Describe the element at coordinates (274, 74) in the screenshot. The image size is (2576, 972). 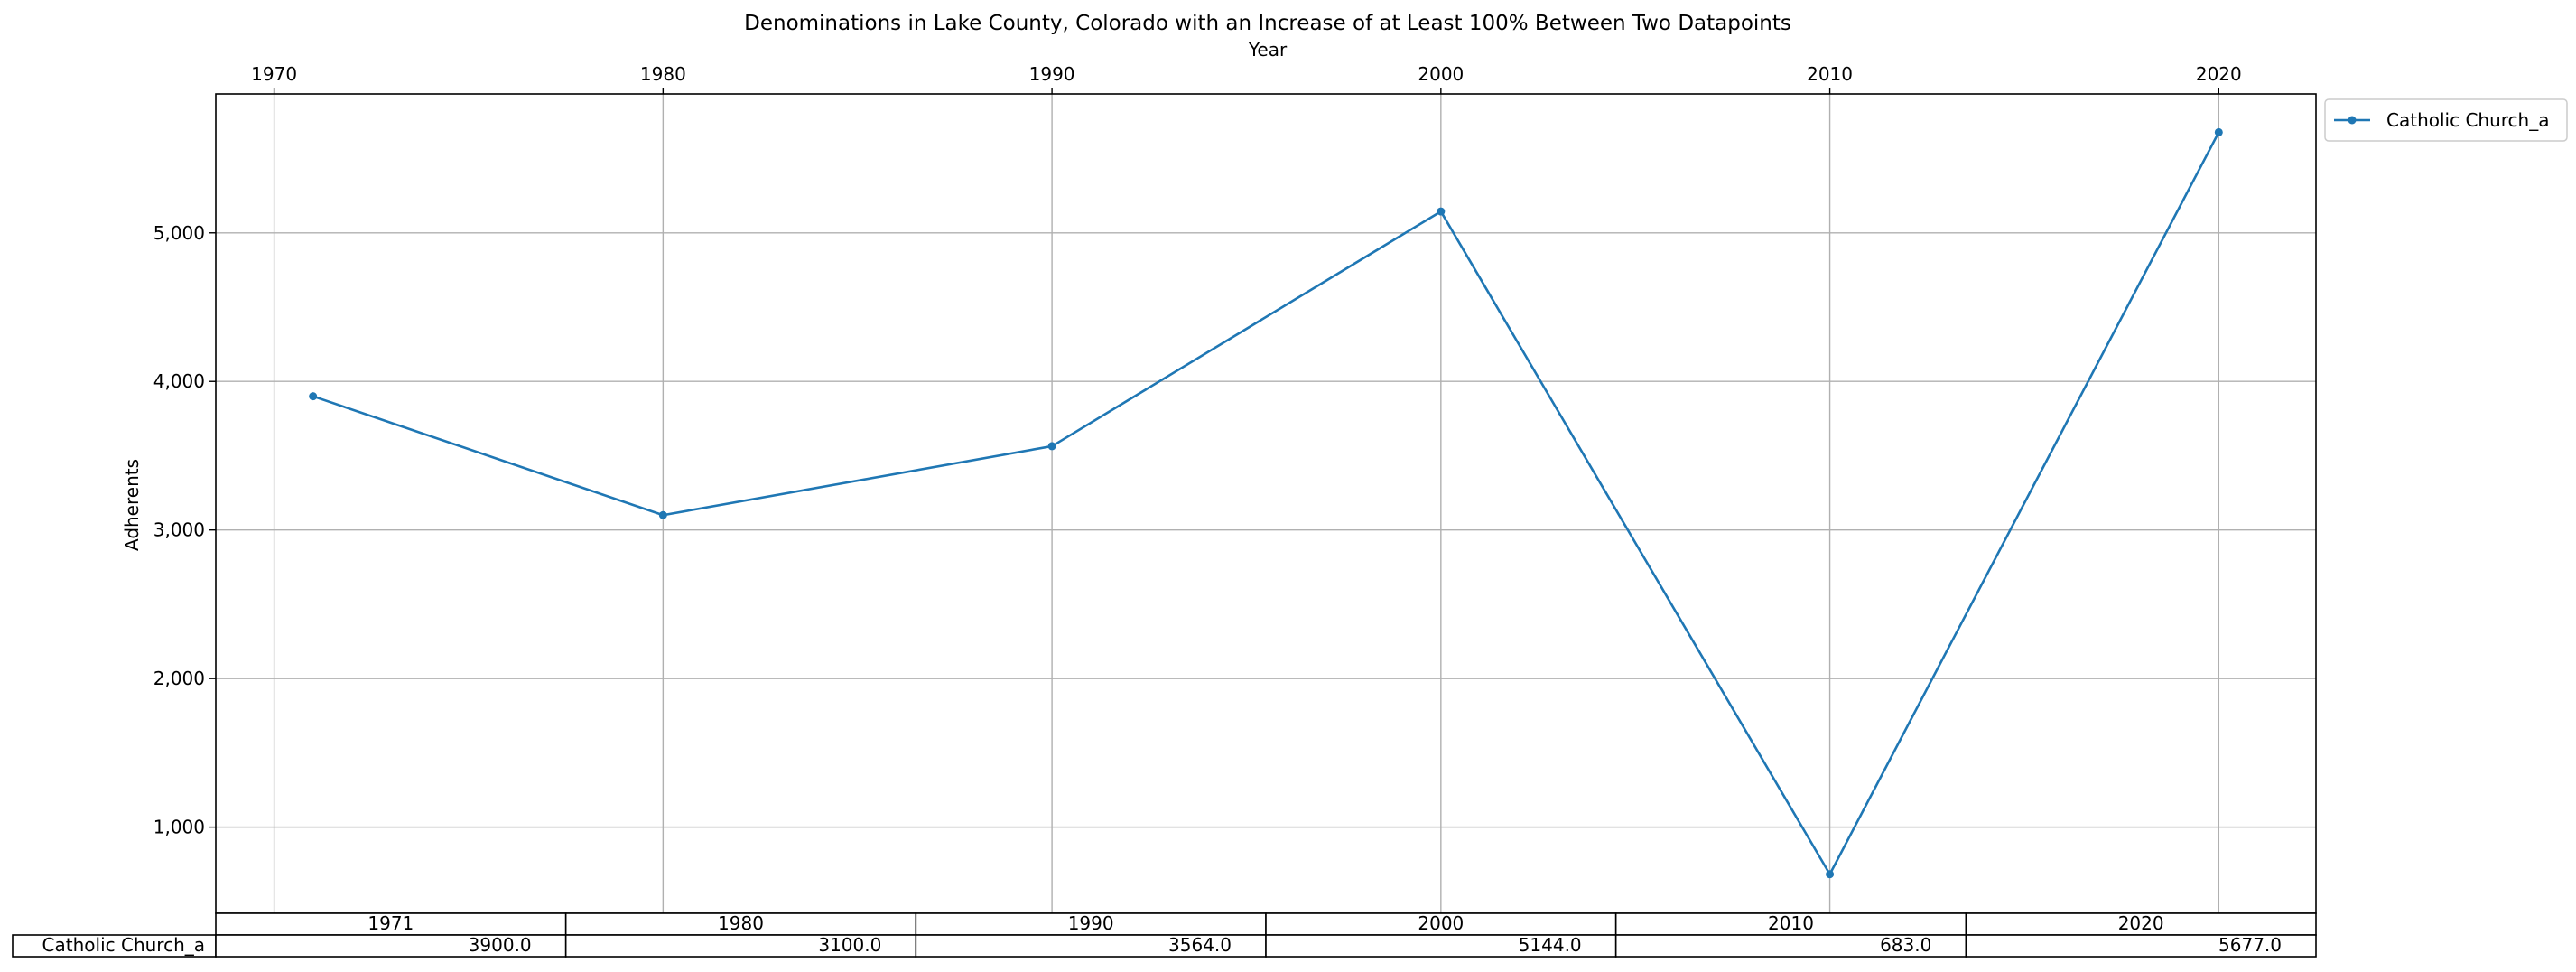
I see `x-tick-label: 1970` at that location.